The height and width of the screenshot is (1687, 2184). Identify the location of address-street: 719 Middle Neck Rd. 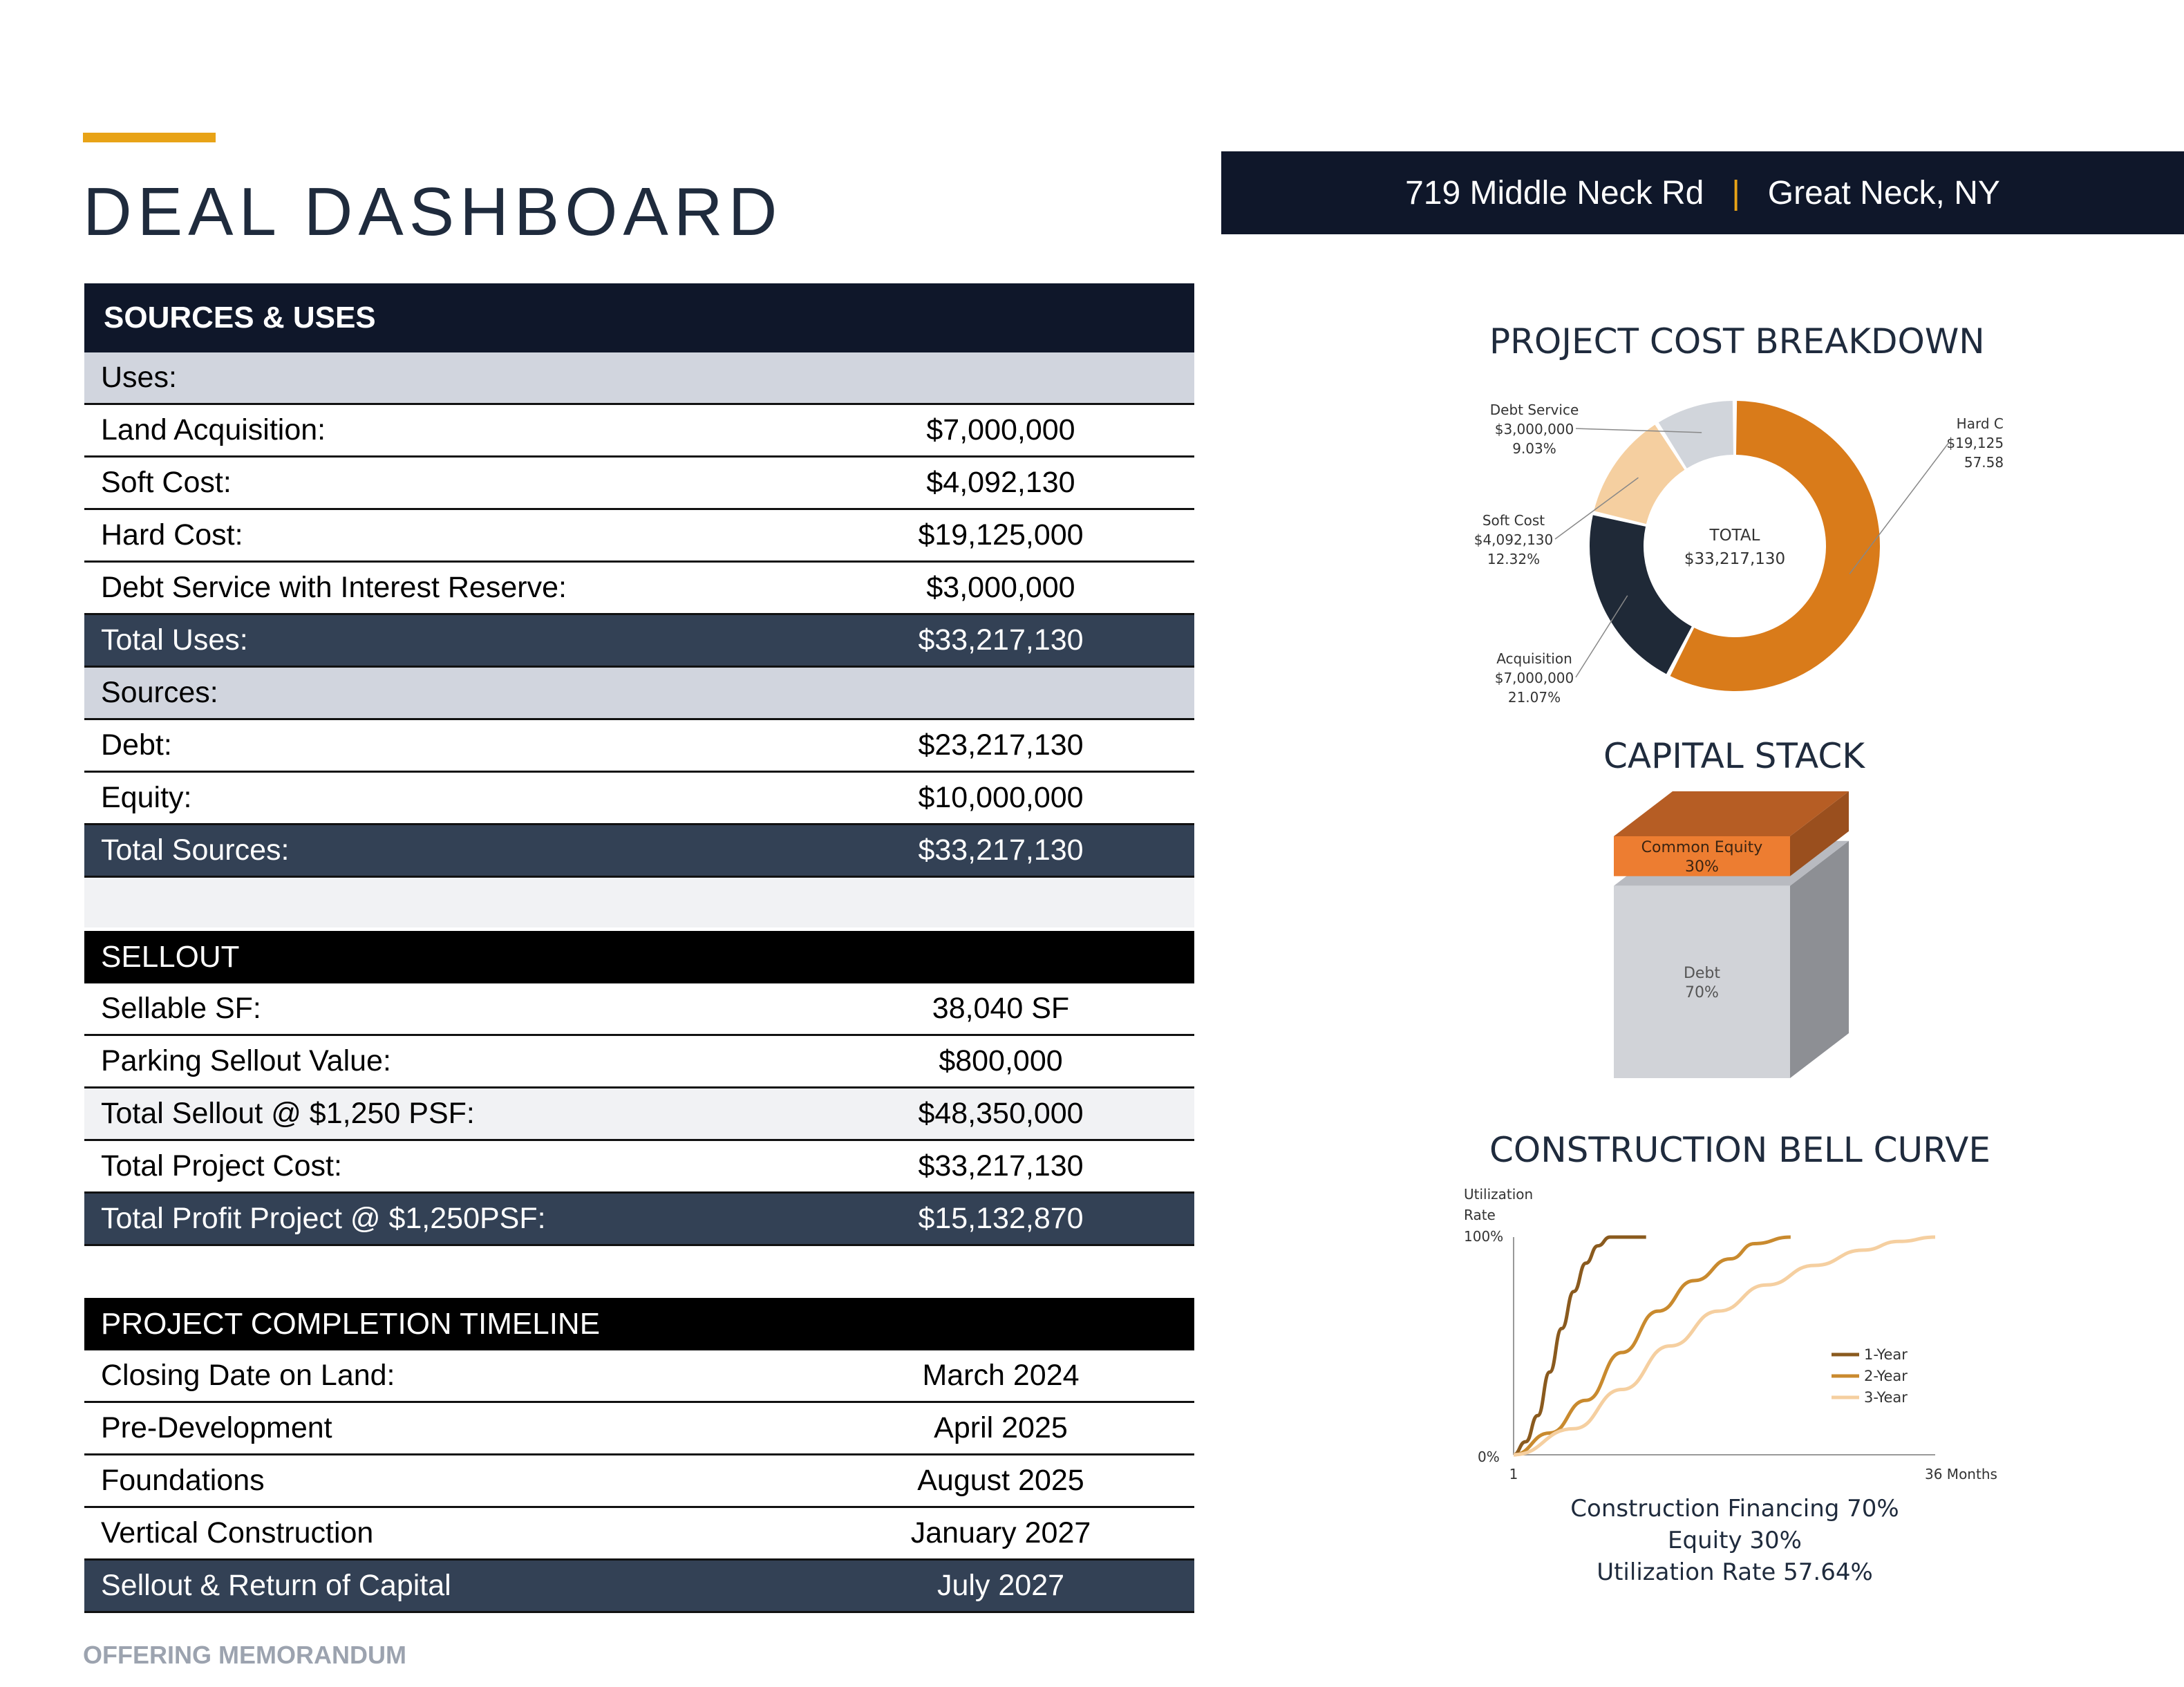
(1554, 192).